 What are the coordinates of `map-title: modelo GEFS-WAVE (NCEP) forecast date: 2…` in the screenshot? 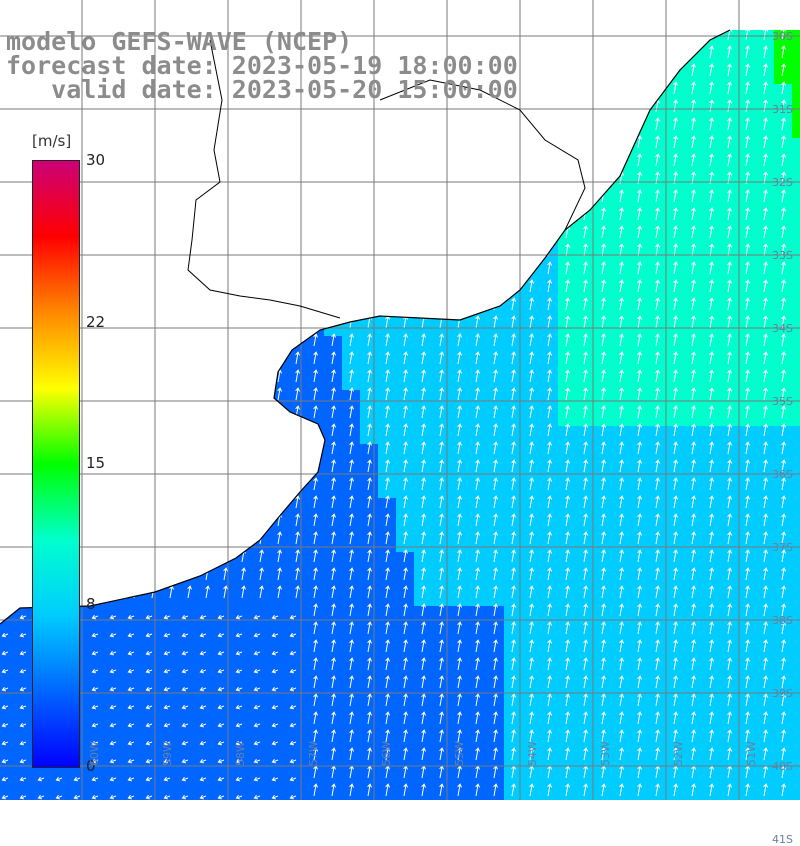 It's located at (262, 65).